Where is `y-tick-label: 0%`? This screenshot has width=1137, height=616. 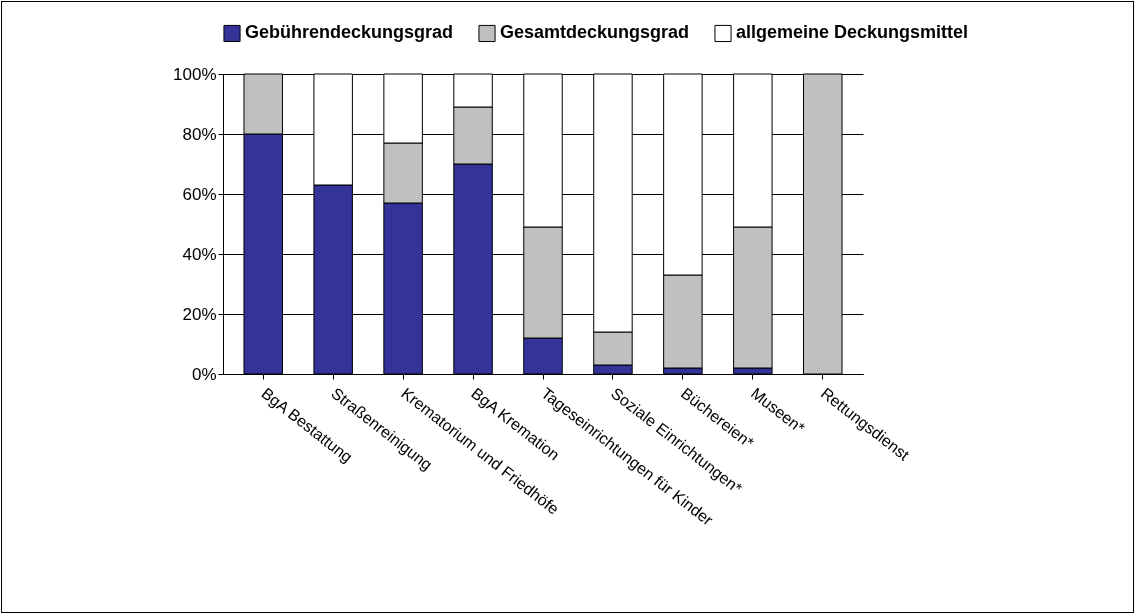
y-tick-label: 0% is located at coordinates (204, 374).